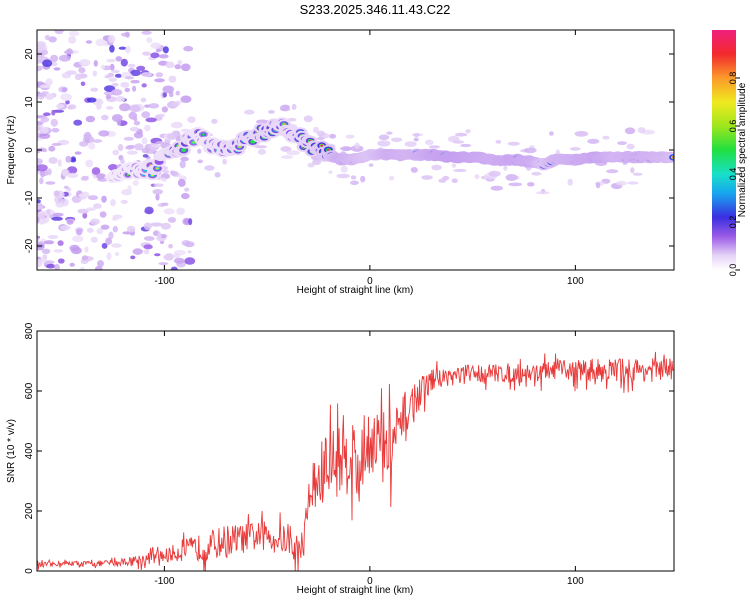  Describe the element at coordinates (29, 102) in the screenshot. I see `y-tick-label: 10` at that location.